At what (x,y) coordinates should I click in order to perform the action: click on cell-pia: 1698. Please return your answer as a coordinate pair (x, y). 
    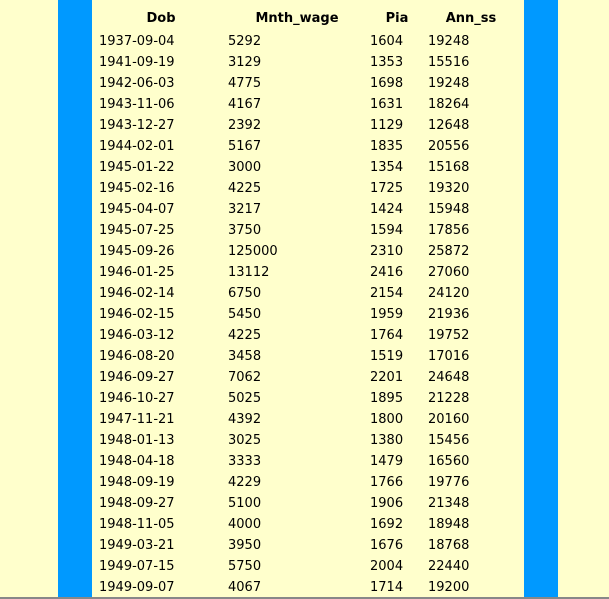
    Looking at the image, I should click on (387, 83).